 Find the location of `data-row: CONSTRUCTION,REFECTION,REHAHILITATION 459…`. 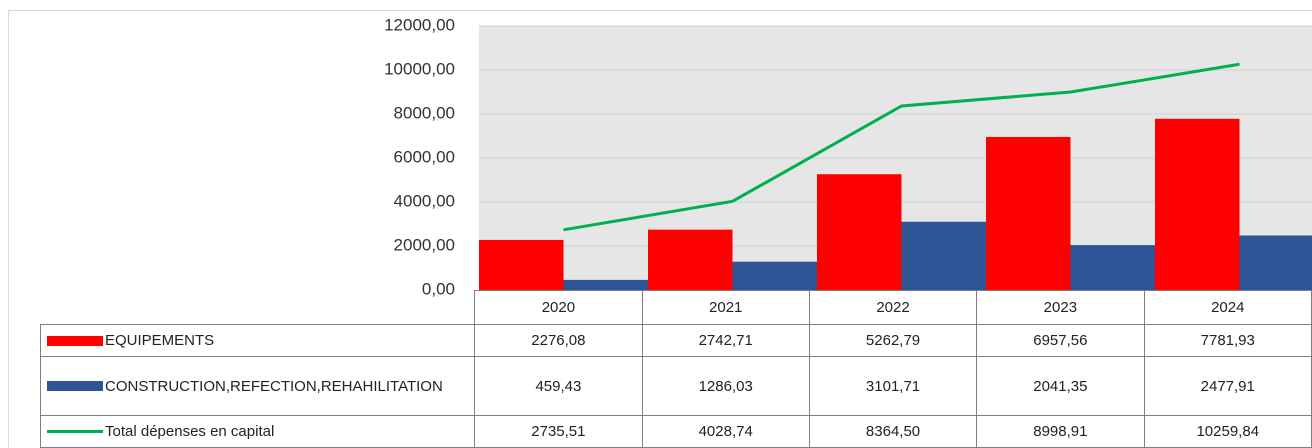

data-row: CONSTRUCTION,REFECTION,REHAHILITATION 459… is located at coordinates (675, 386).